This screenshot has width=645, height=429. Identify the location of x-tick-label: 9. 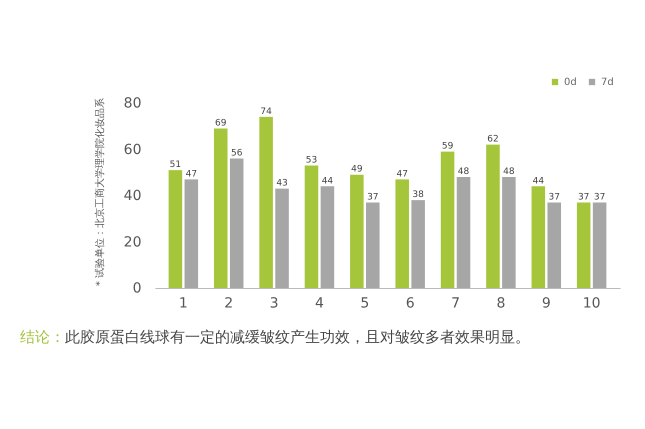
(546, 304).